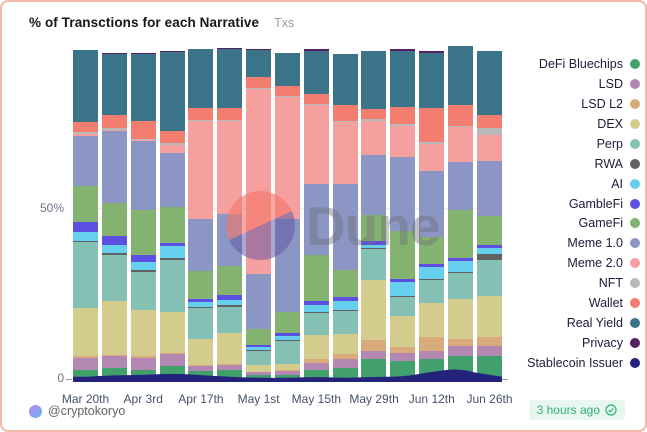  Describe the element at coordinates (570, 84) in the screenshot. I see `legend-item-lsd: LSD` at that location.